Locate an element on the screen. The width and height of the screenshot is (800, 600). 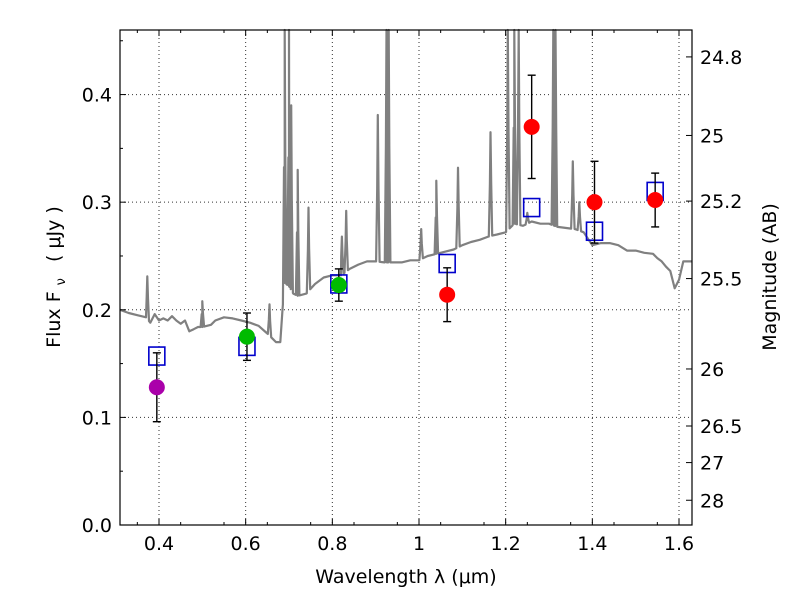
y2-tick-label: 26.5 is located at coordinates (721, 427).